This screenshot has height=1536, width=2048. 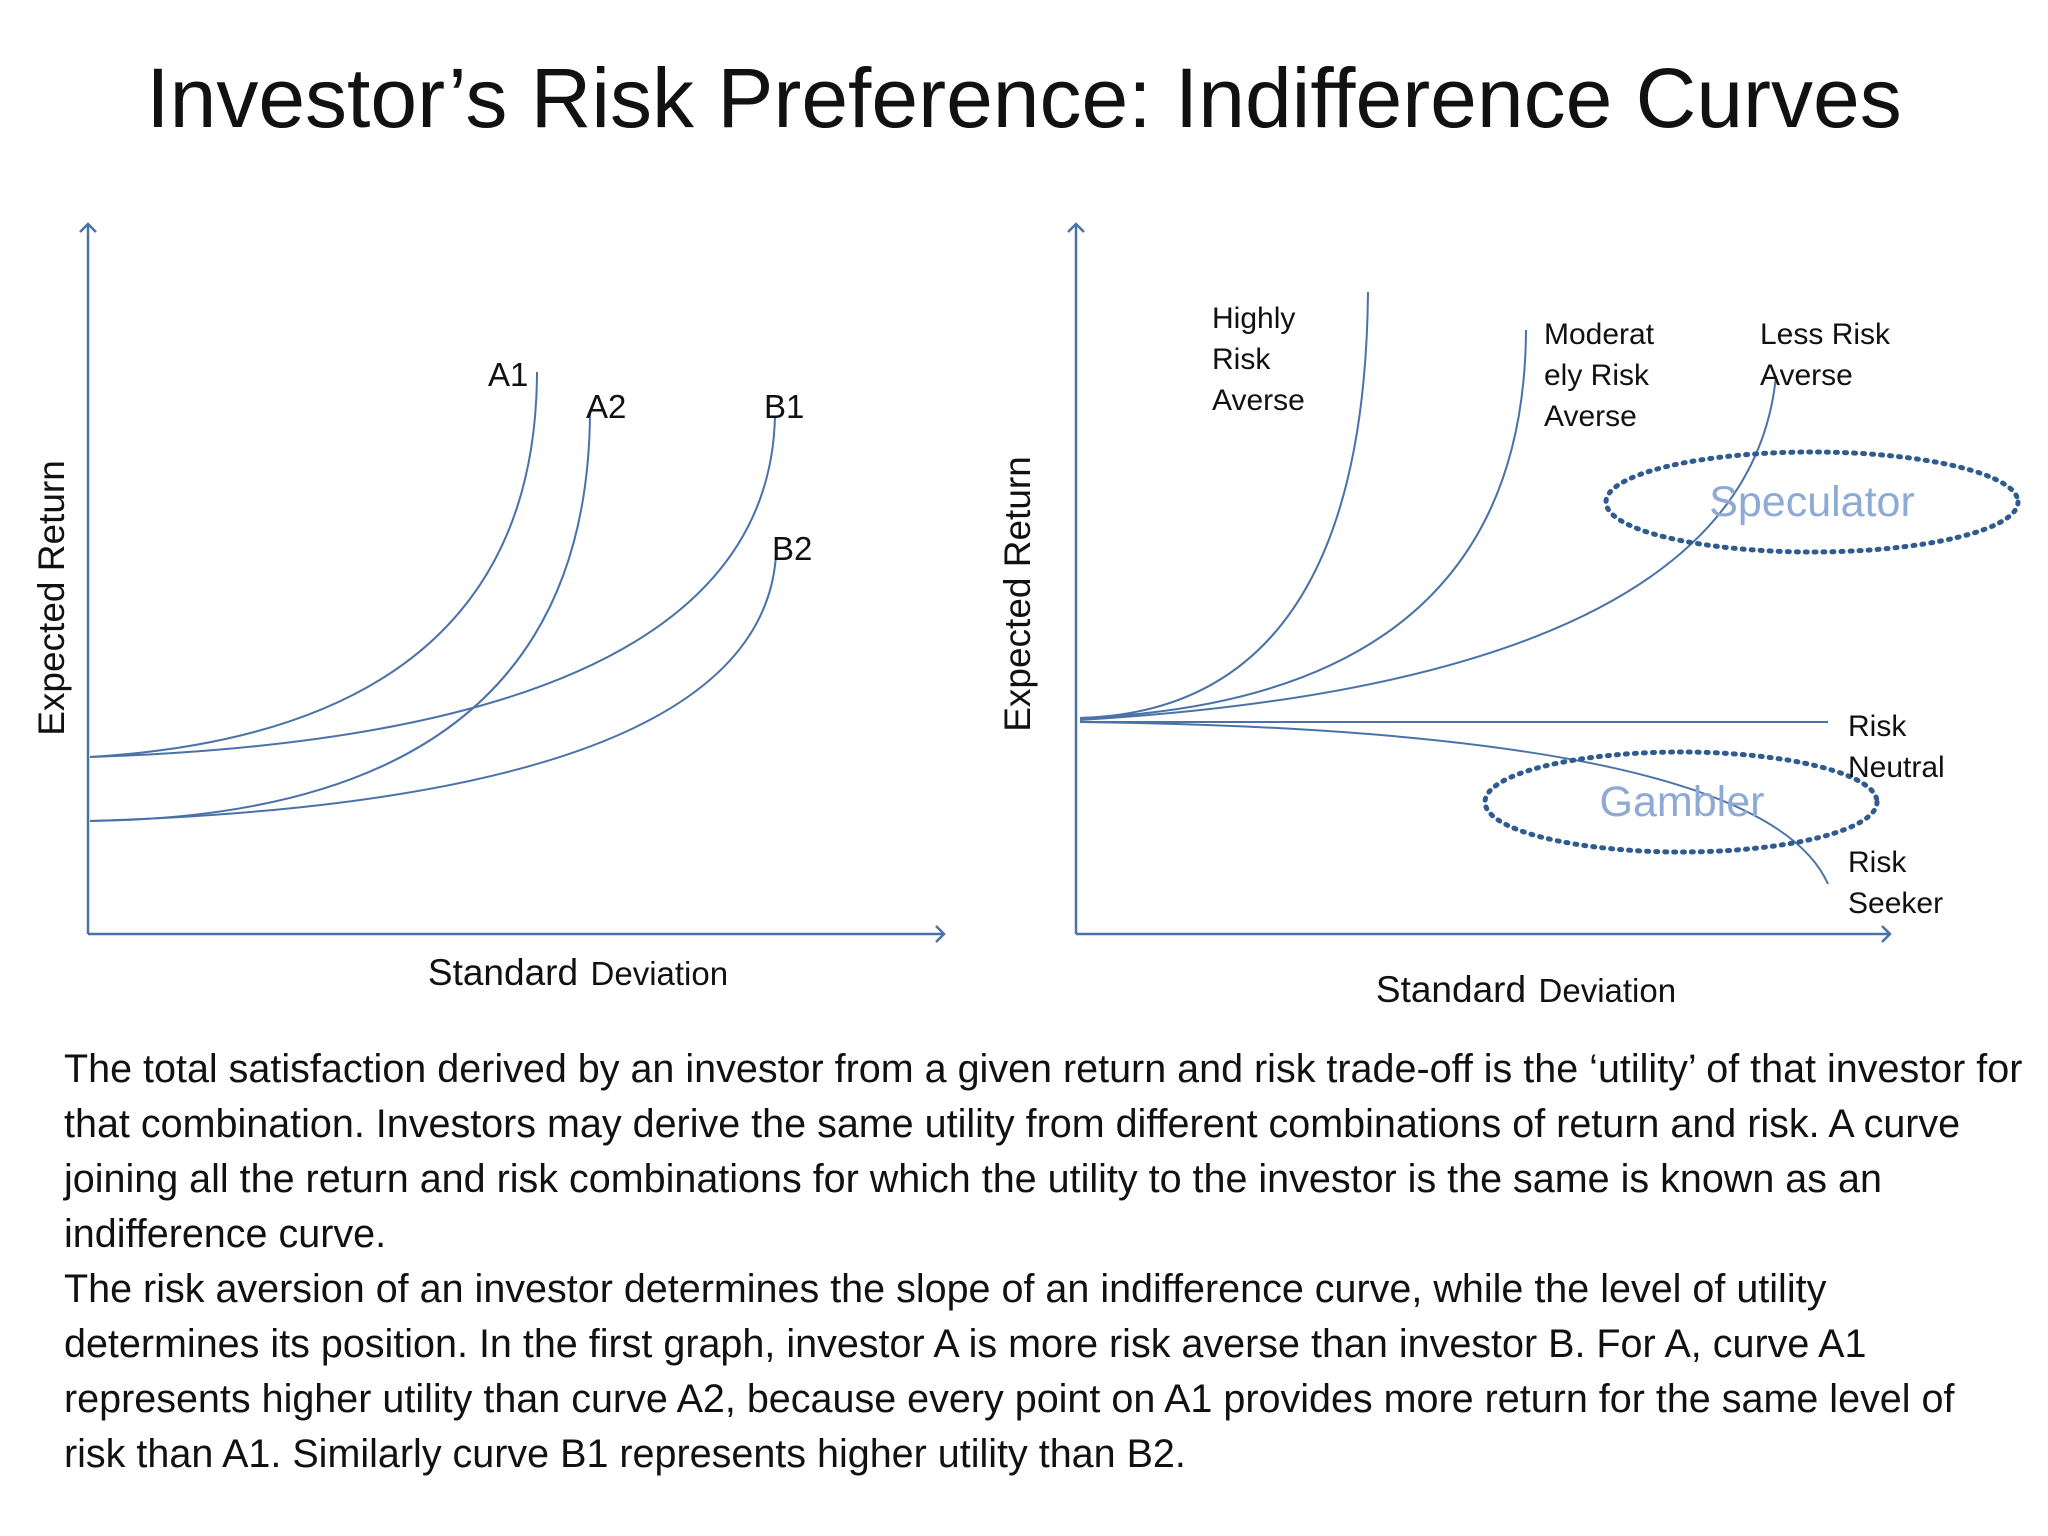 I want to click on curve-label-b1: B1, so click(x=784, y=406).